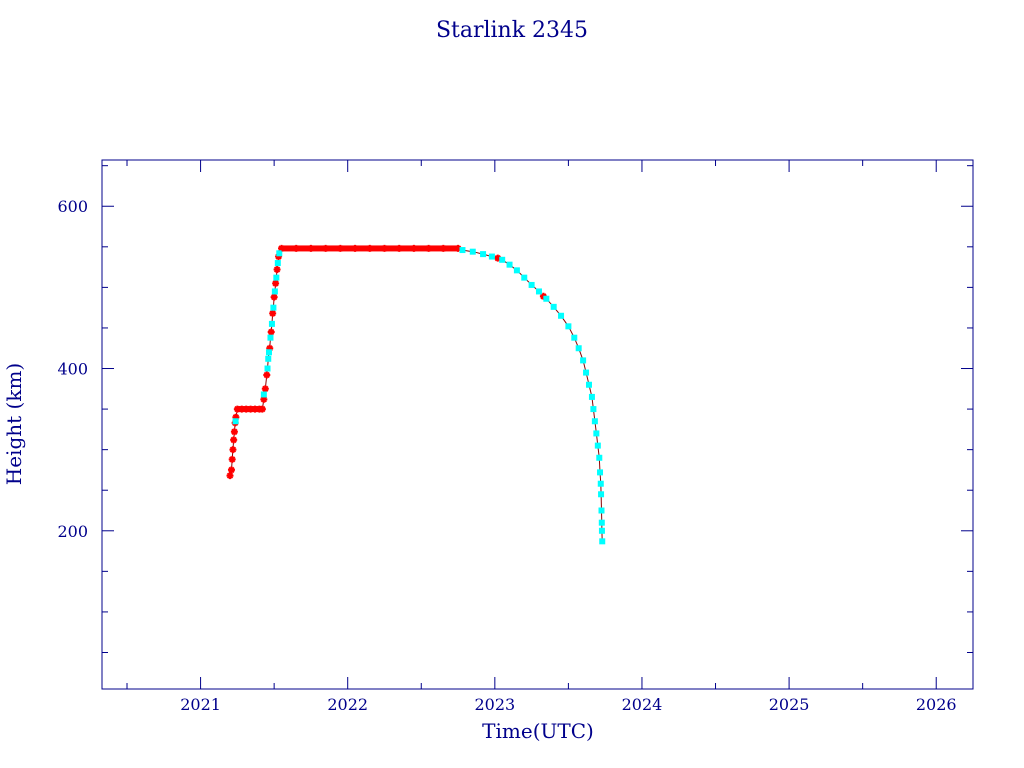  Describe the element at coordinates (789, 704) in the screenshot. I see `x-tick-label: 2025` at that location.